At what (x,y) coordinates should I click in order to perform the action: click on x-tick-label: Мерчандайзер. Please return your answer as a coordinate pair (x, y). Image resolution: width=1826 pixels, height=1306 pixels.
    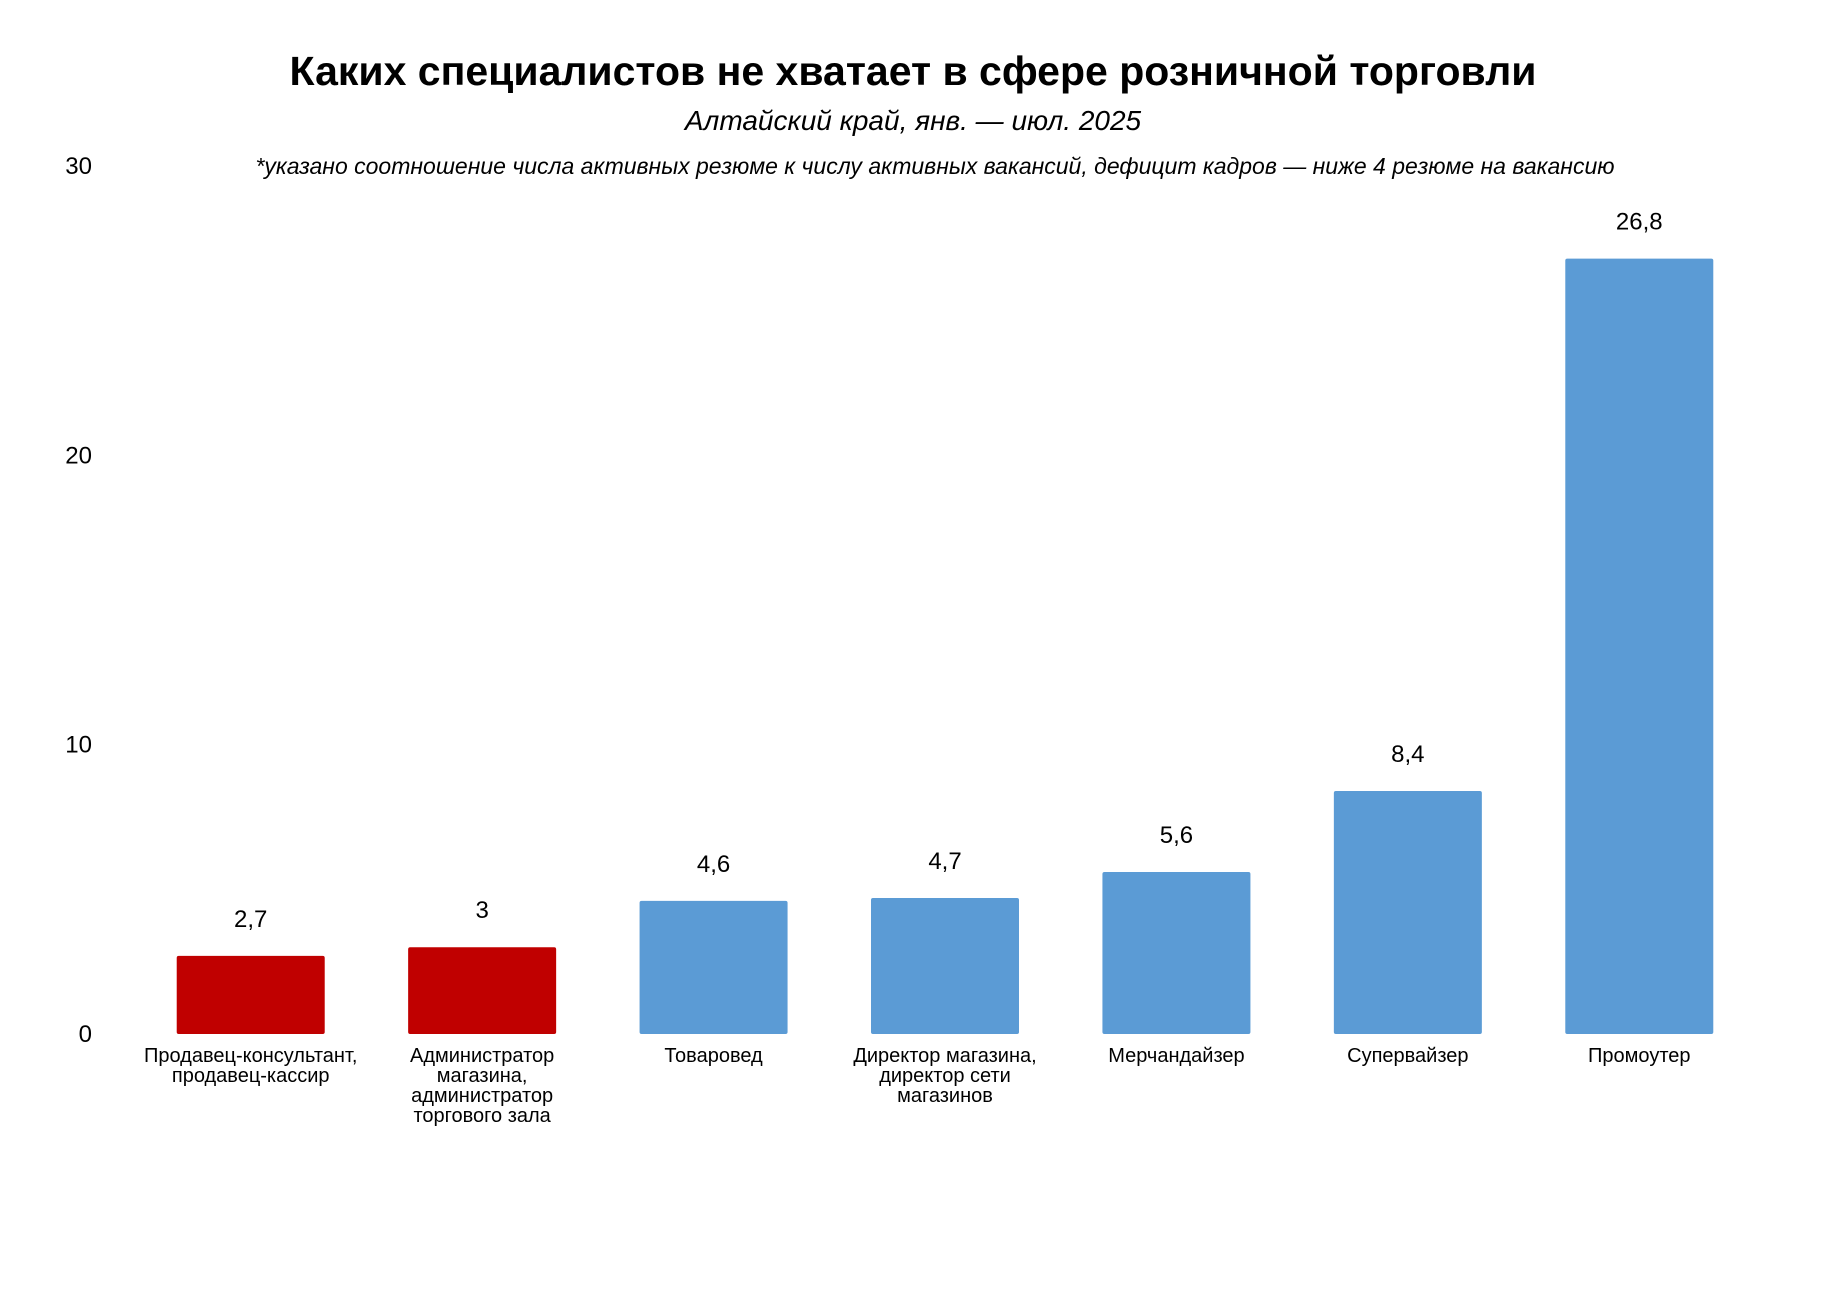
    Looking at the image, I should click on (1176, 1056).